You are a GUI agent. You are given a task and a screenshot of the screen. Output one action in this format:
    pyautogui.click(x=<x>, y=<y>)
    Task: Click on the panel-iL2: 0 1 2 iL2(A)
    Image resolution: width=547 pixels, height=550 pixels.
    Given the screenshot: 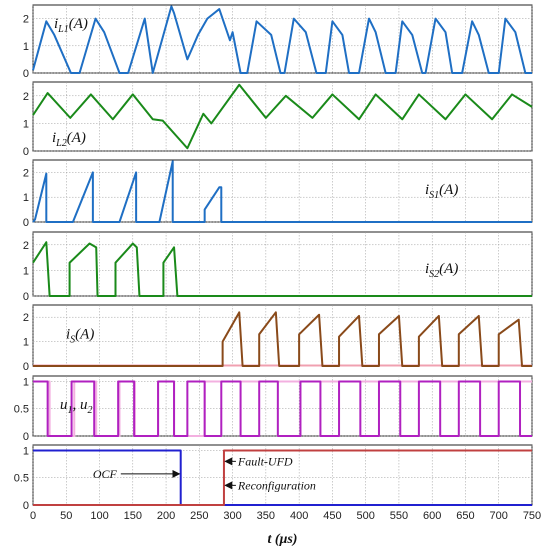 What is the action you would take?
    pyautogui.click(x=278, y=119)
    